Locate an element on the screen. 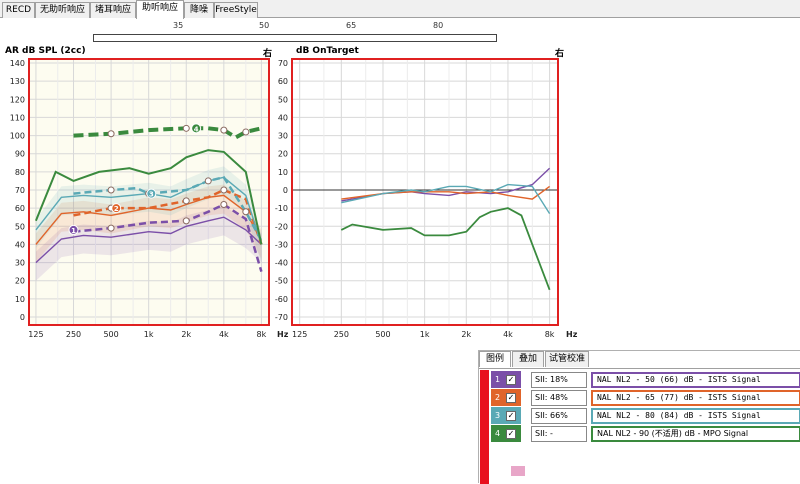 This screenshot has height=484, width=800. series-description: NAL NL2 - 50 (66) dB - ISTS Signal is located at coordinates (695, 380).